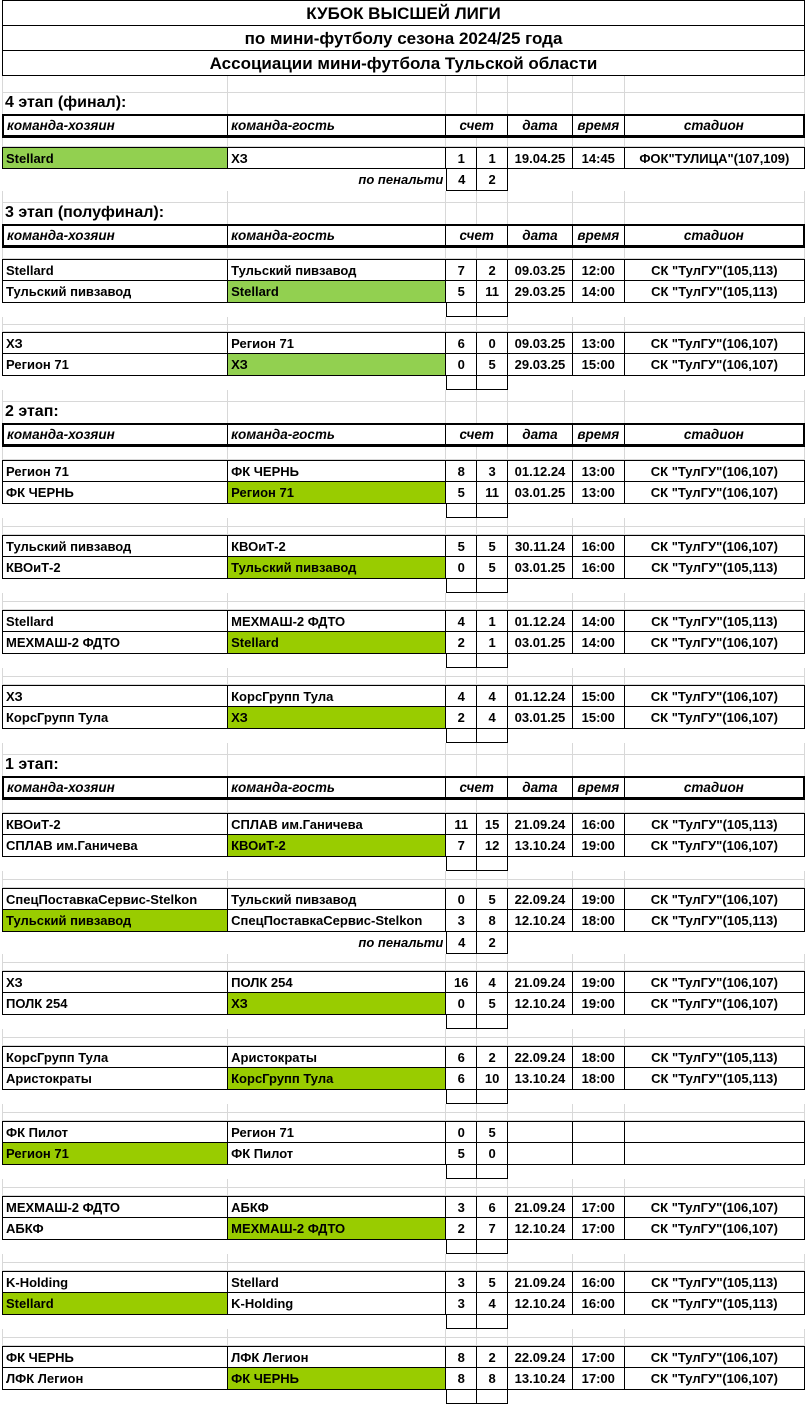 The image size is (807, 1405). I want to click on host-team-cell: K-Holding, so click(115, 1282).